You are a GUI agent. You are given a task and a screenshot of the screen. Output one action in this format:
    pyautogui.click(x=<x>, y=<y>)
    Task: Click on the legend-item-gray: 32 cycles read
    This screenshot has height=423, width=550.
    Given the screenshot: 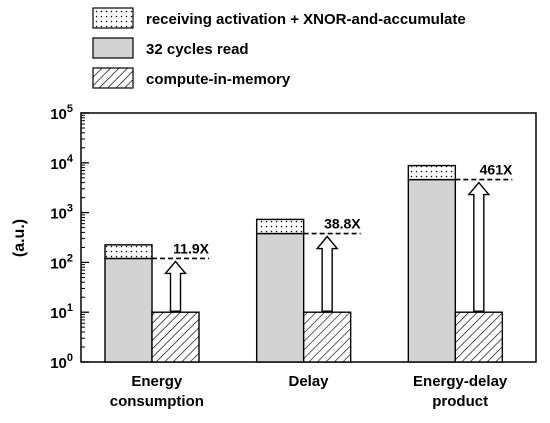 What is the action you would take?
    pyautogui.click(x=170, y=48)
    